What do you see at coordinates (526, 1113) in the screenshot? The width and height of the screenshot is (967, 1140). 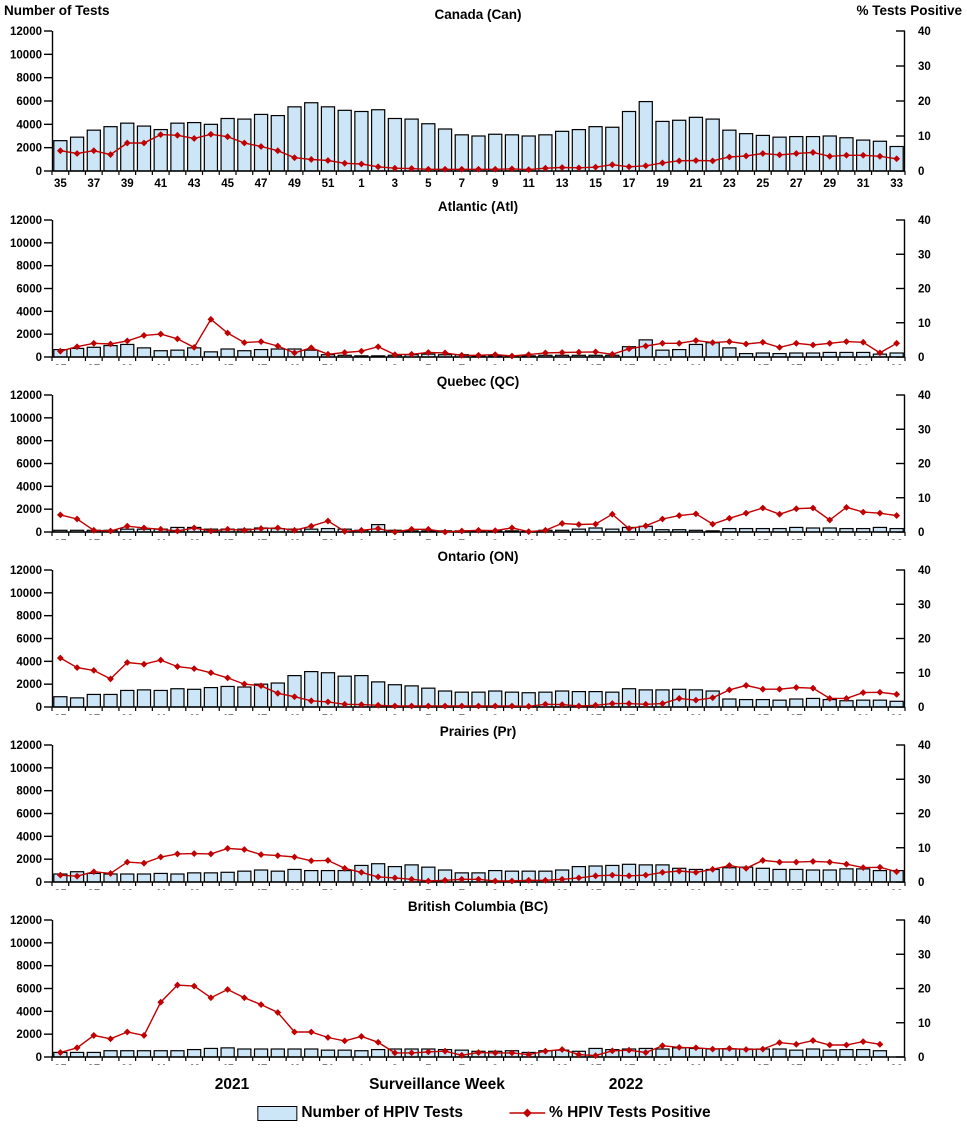 I see `line-legend-swatch` at bounding box center [526, 1113].